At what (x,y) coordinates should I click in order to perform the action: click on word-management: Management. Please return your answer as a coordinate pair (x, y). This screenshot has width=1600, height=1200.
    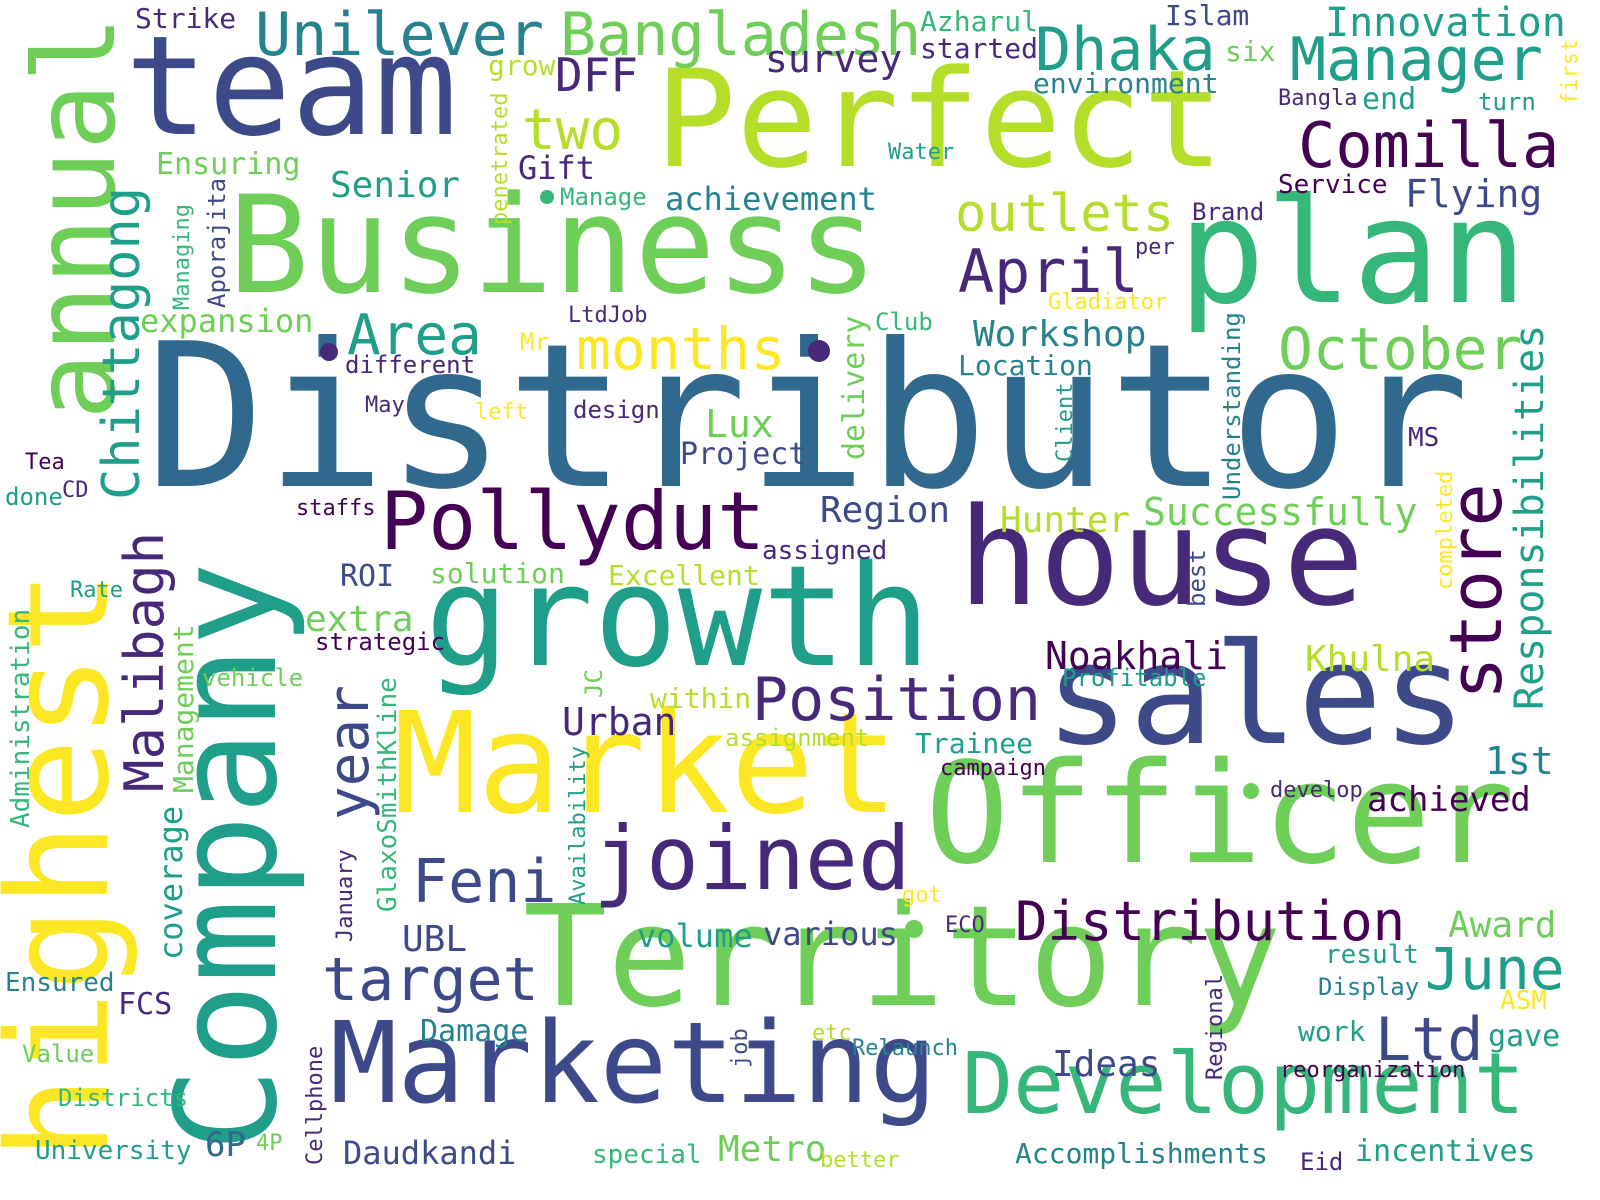
    Looking at the image, I should click on (183, 708).